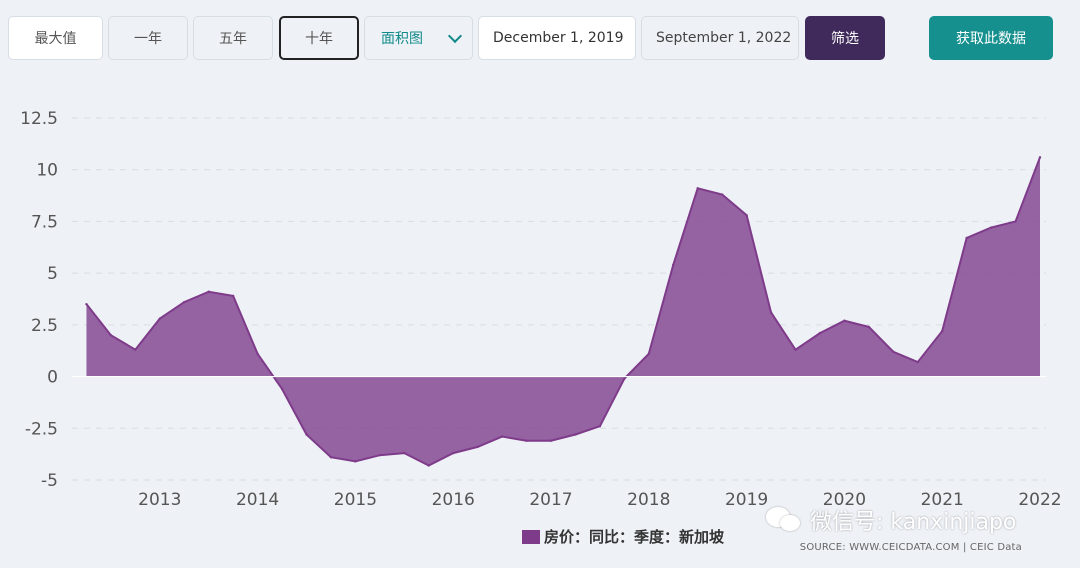 The image size is (1080, 568). Describe the element at coordinates (148, 38) in the screenshot. I see `range-button-1y: 一年` at that location.